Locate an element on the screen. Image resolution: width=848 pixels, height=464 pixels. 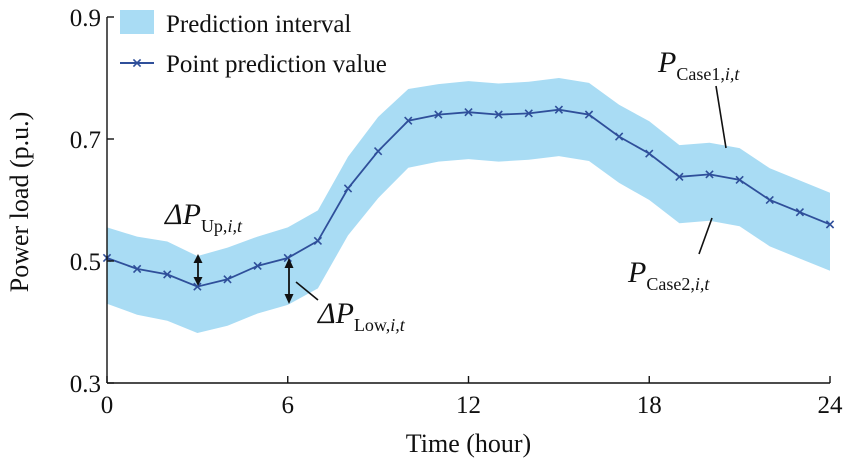
p-case1-leader-line is located at coordinates (721, 117).